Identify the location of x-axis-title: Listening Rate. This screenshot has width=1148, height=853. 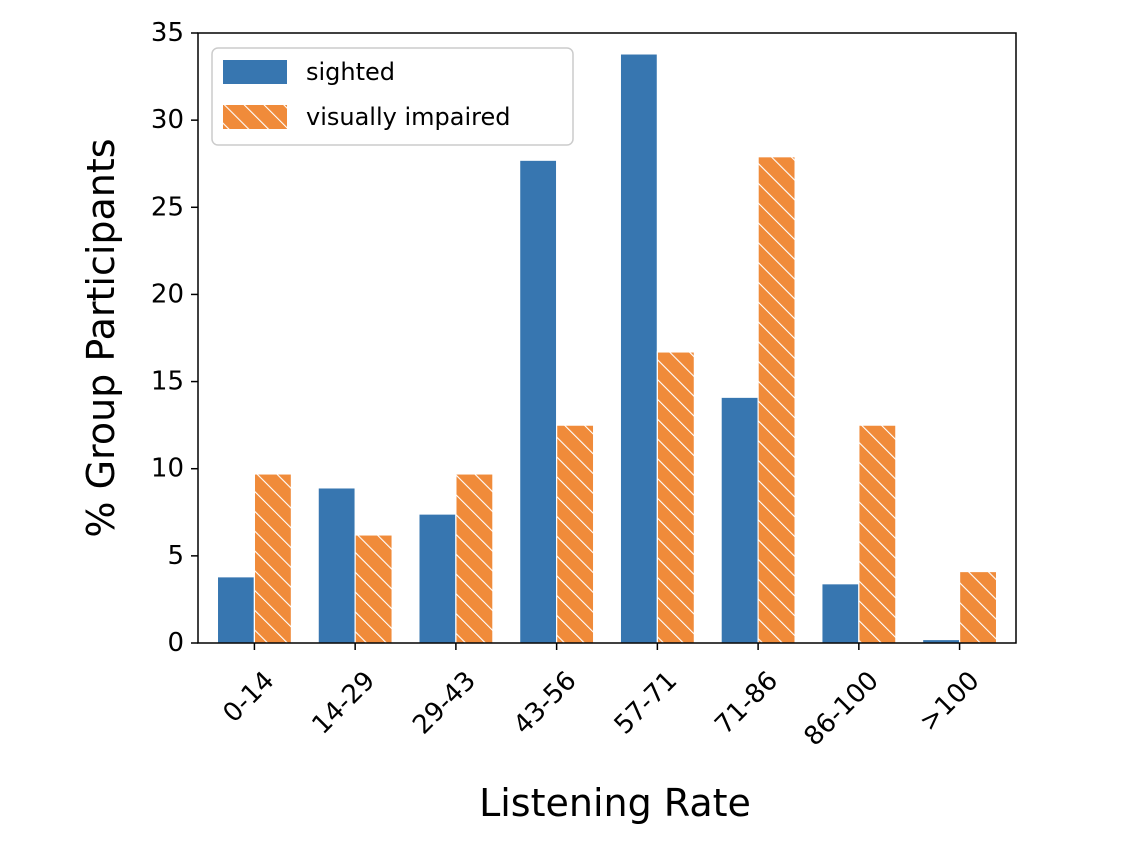
(615, 803).